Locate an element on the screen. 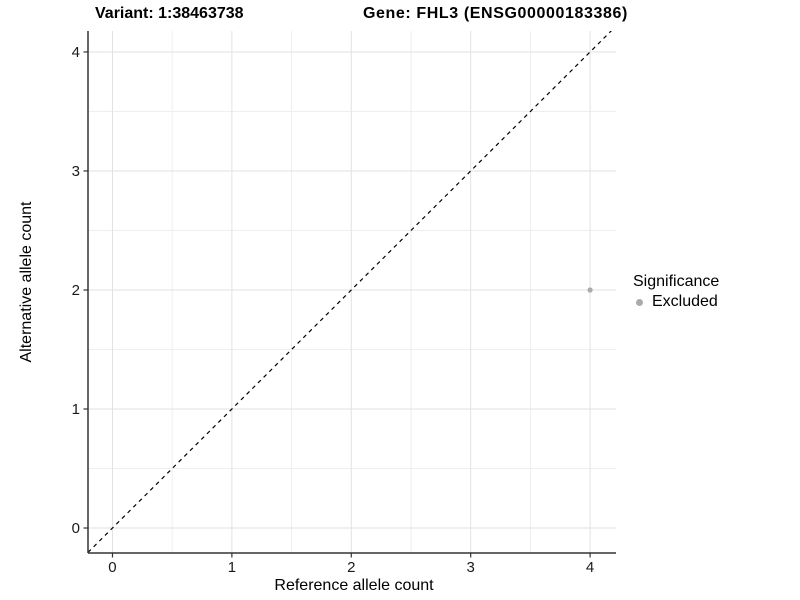 This screenshot has width=800, height=600. y-tick-label: 4 is located at coordinates (76, 52).